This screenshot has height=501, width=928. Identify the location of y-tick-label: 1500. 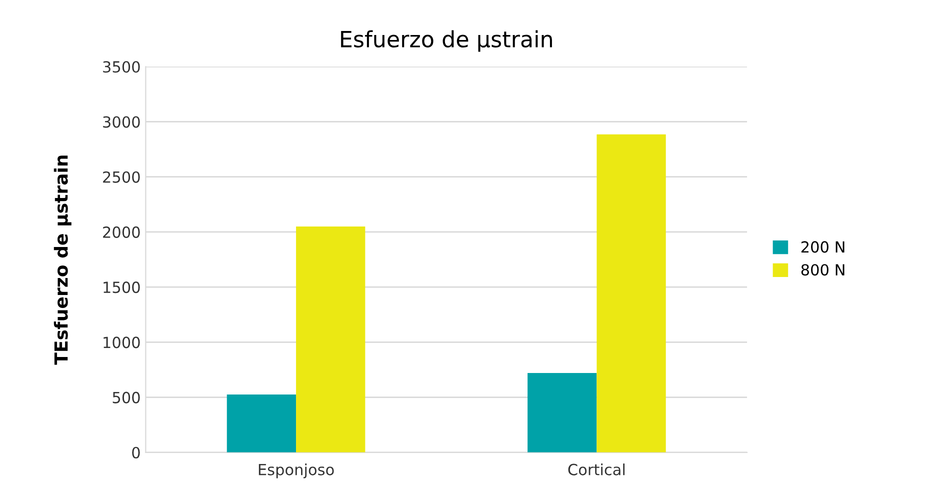
(122, 288).